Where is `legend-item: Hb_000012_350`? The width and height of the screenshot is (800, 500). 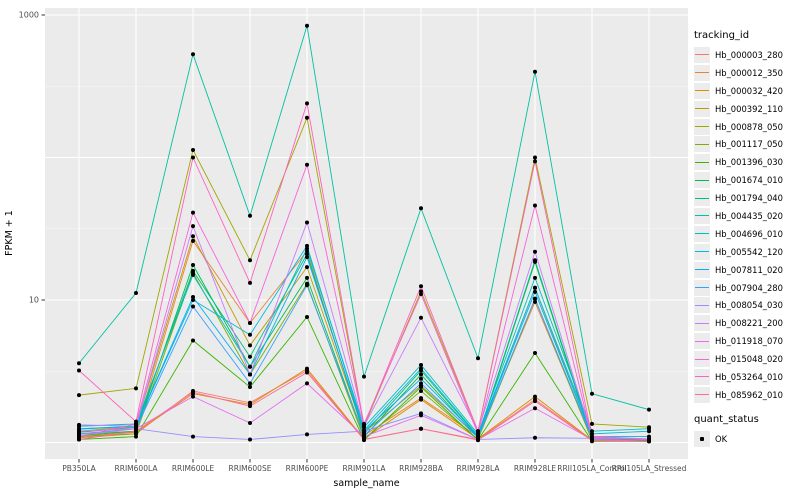
legend-item: Hb_000012_350 is located at coordinates (747, 73).